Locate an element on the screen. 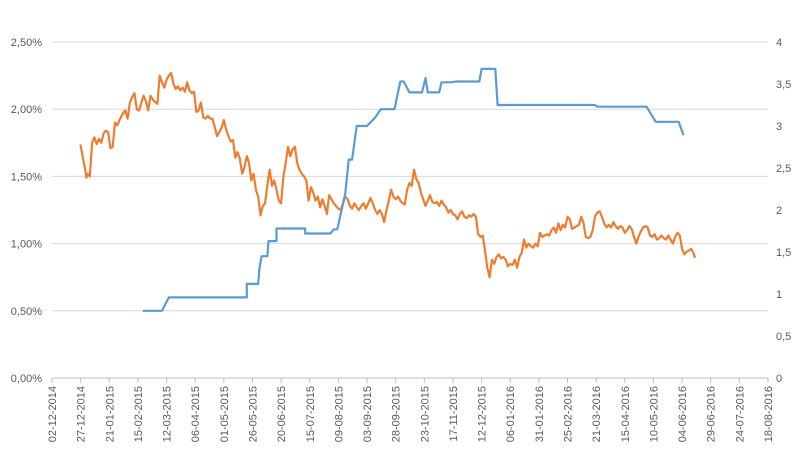 The width and height of the screenshot is (809, 461). x-tick-label: 17-11-2015 is located at coordinates (454, 413).